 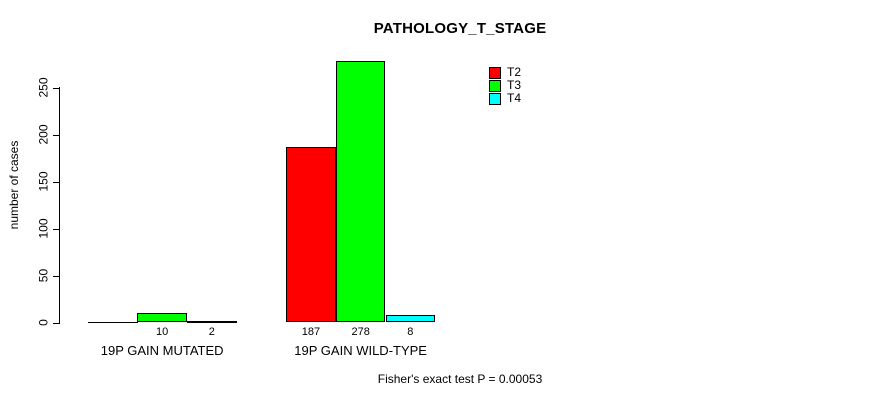 What do you see at coordinates (495, 98) in the screenshot?
I see `legend-swatch-T4` at bounding box center [495, 98].